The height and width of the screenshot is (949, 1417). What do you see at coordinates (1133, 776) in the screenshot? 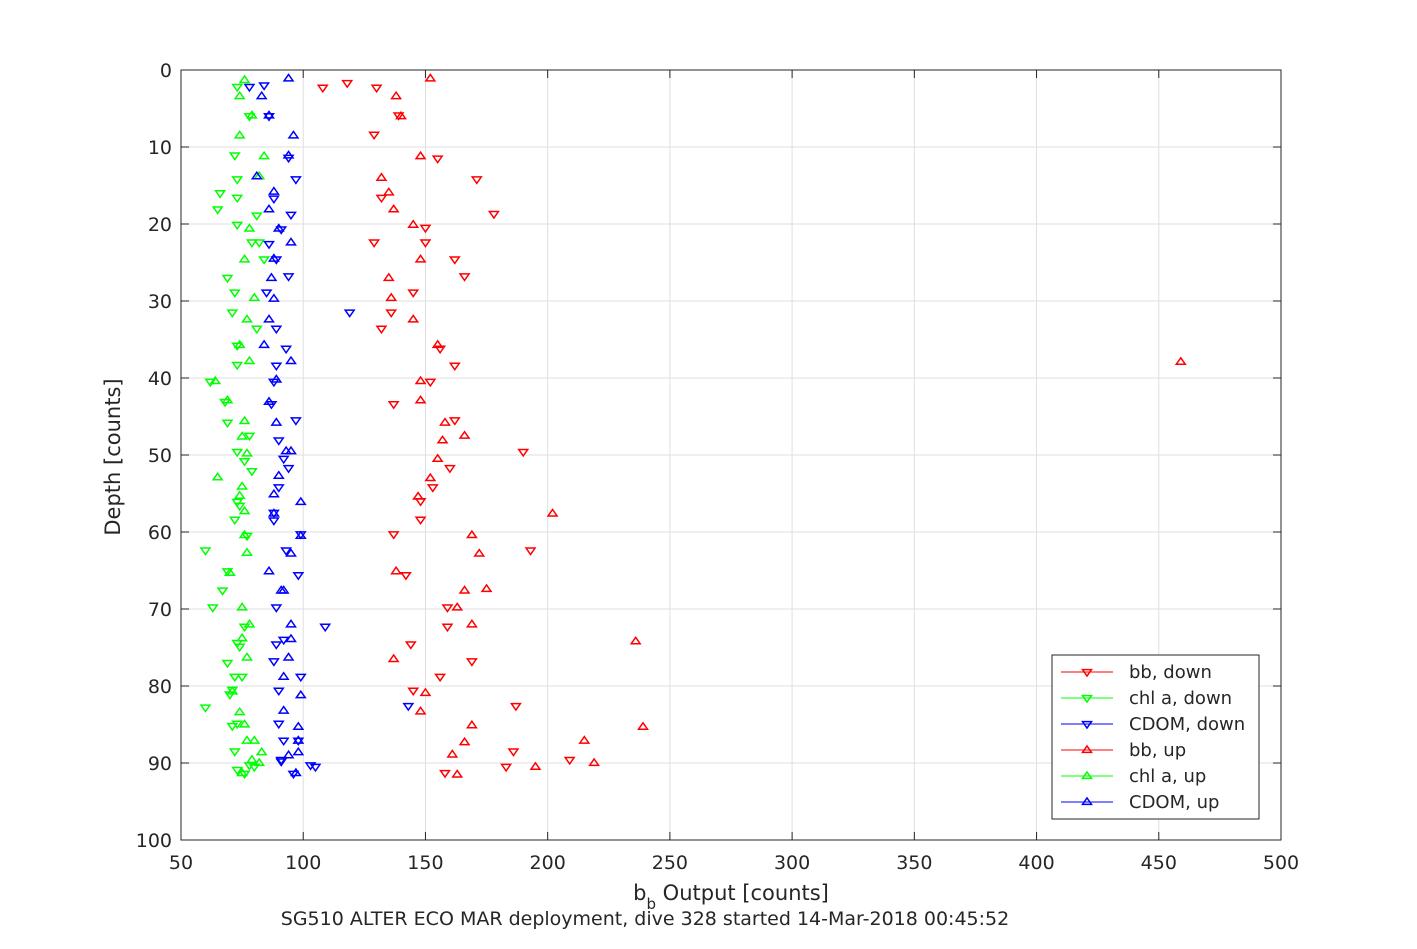
I see `legend-entry: chl a, up` at bounding box center [1133, 776].